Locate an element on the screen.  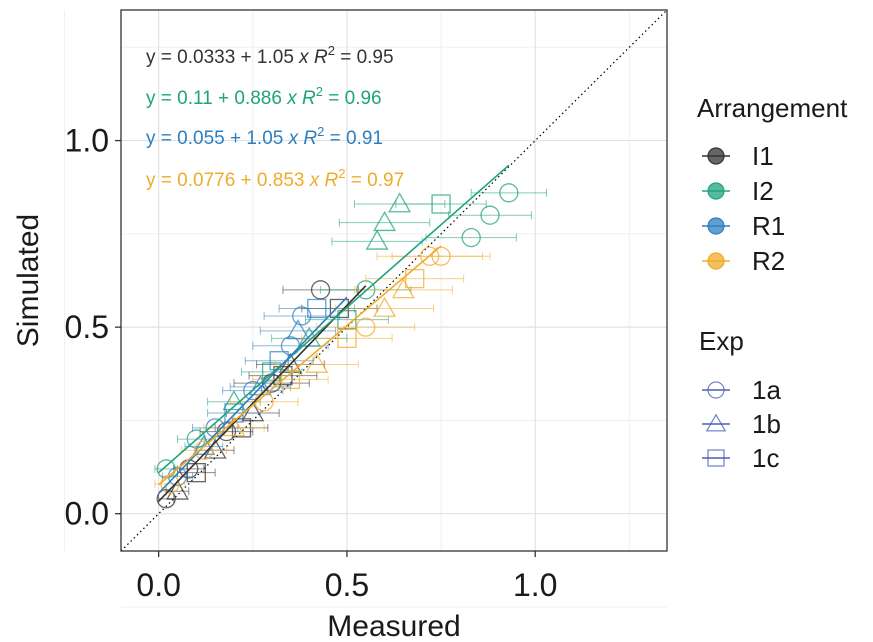
x-tick-label: 0.0 is located at coordinates (158, 585).